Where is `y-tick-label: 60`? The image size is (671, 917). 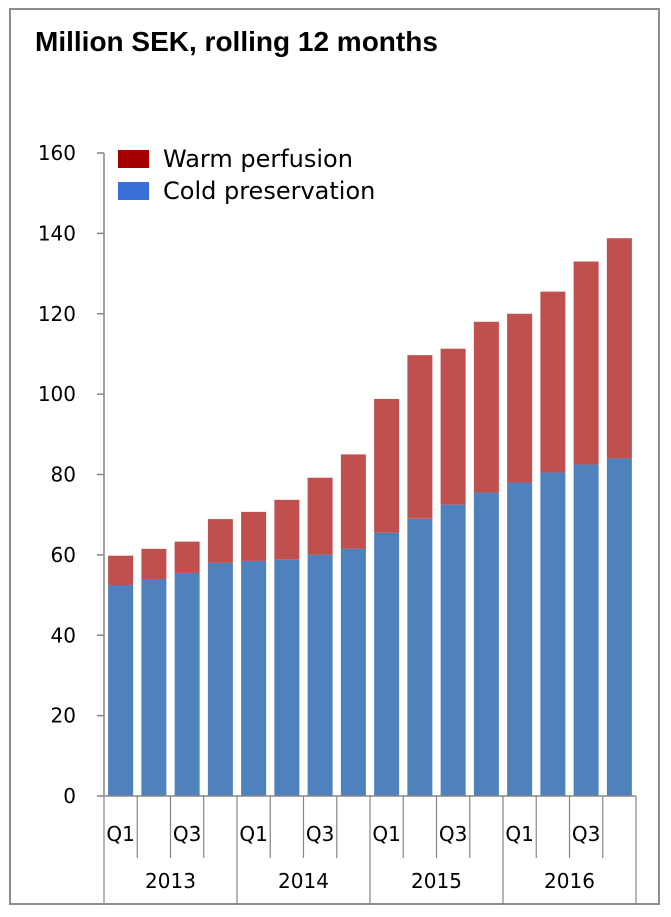
y-tick-label: 60 is located at coordinates (63, 555).